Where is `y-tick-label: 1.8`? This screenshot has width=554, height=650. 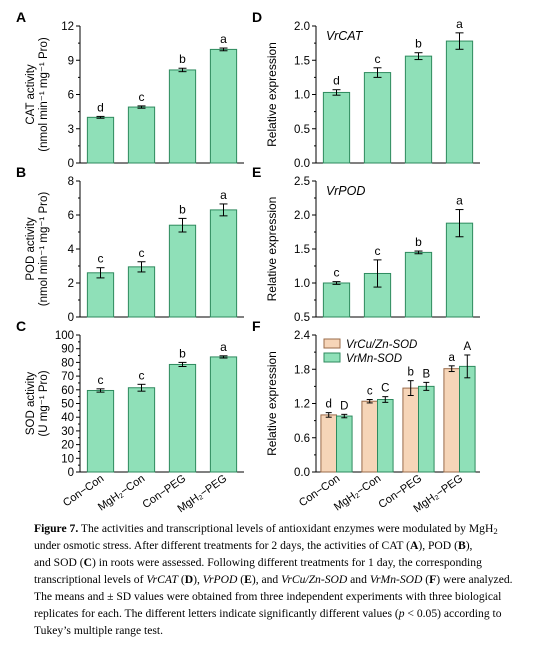 y-tick-label: 1.8 is located at coordinates (302, 370).